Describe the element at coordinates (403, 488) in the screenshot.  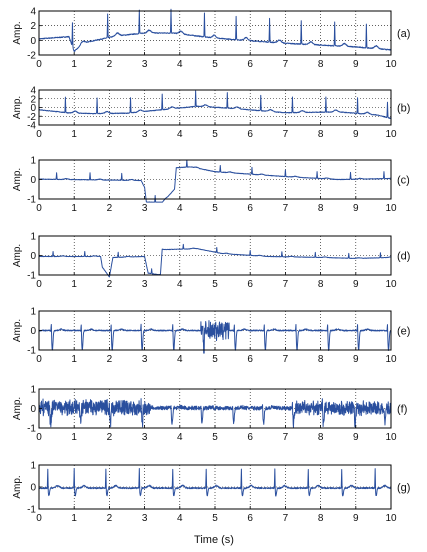
I see `panel-label: (g)` at that location.